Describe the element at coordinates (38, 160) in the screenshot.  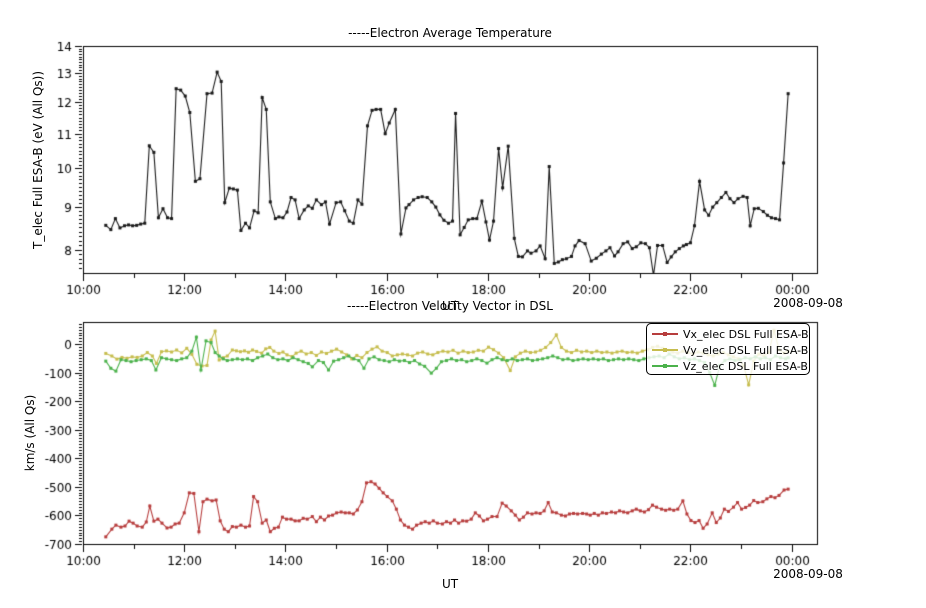
I see `temperature-plot-ylabel: T_elec Full ESA-B (eV (All Qs))` at that location.